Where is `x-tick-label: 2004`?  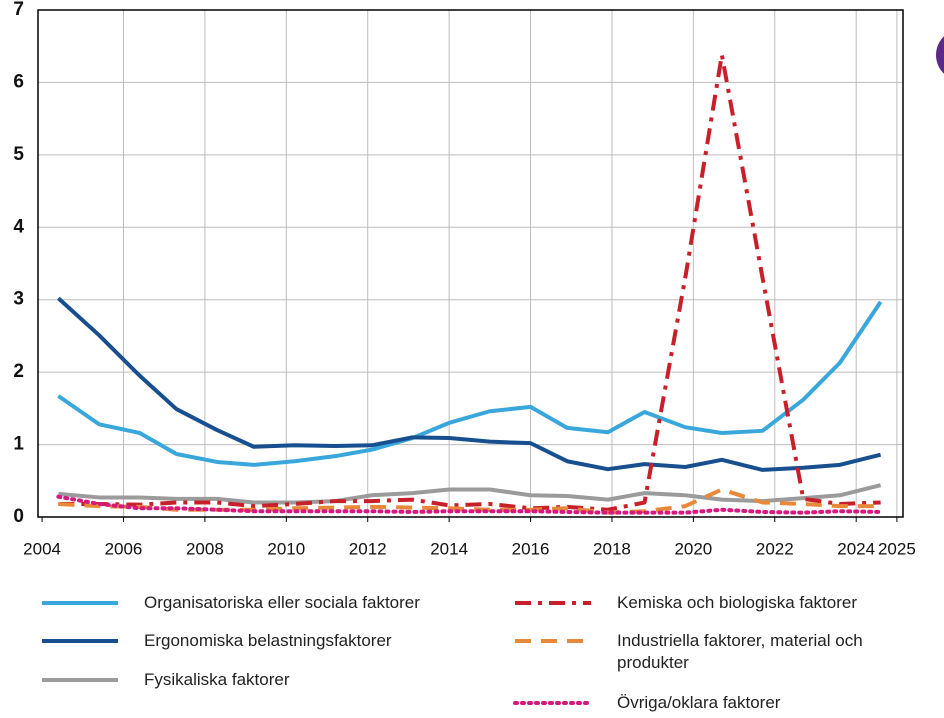
x-tick-label: 2004 is located at coordinates (42, 548).